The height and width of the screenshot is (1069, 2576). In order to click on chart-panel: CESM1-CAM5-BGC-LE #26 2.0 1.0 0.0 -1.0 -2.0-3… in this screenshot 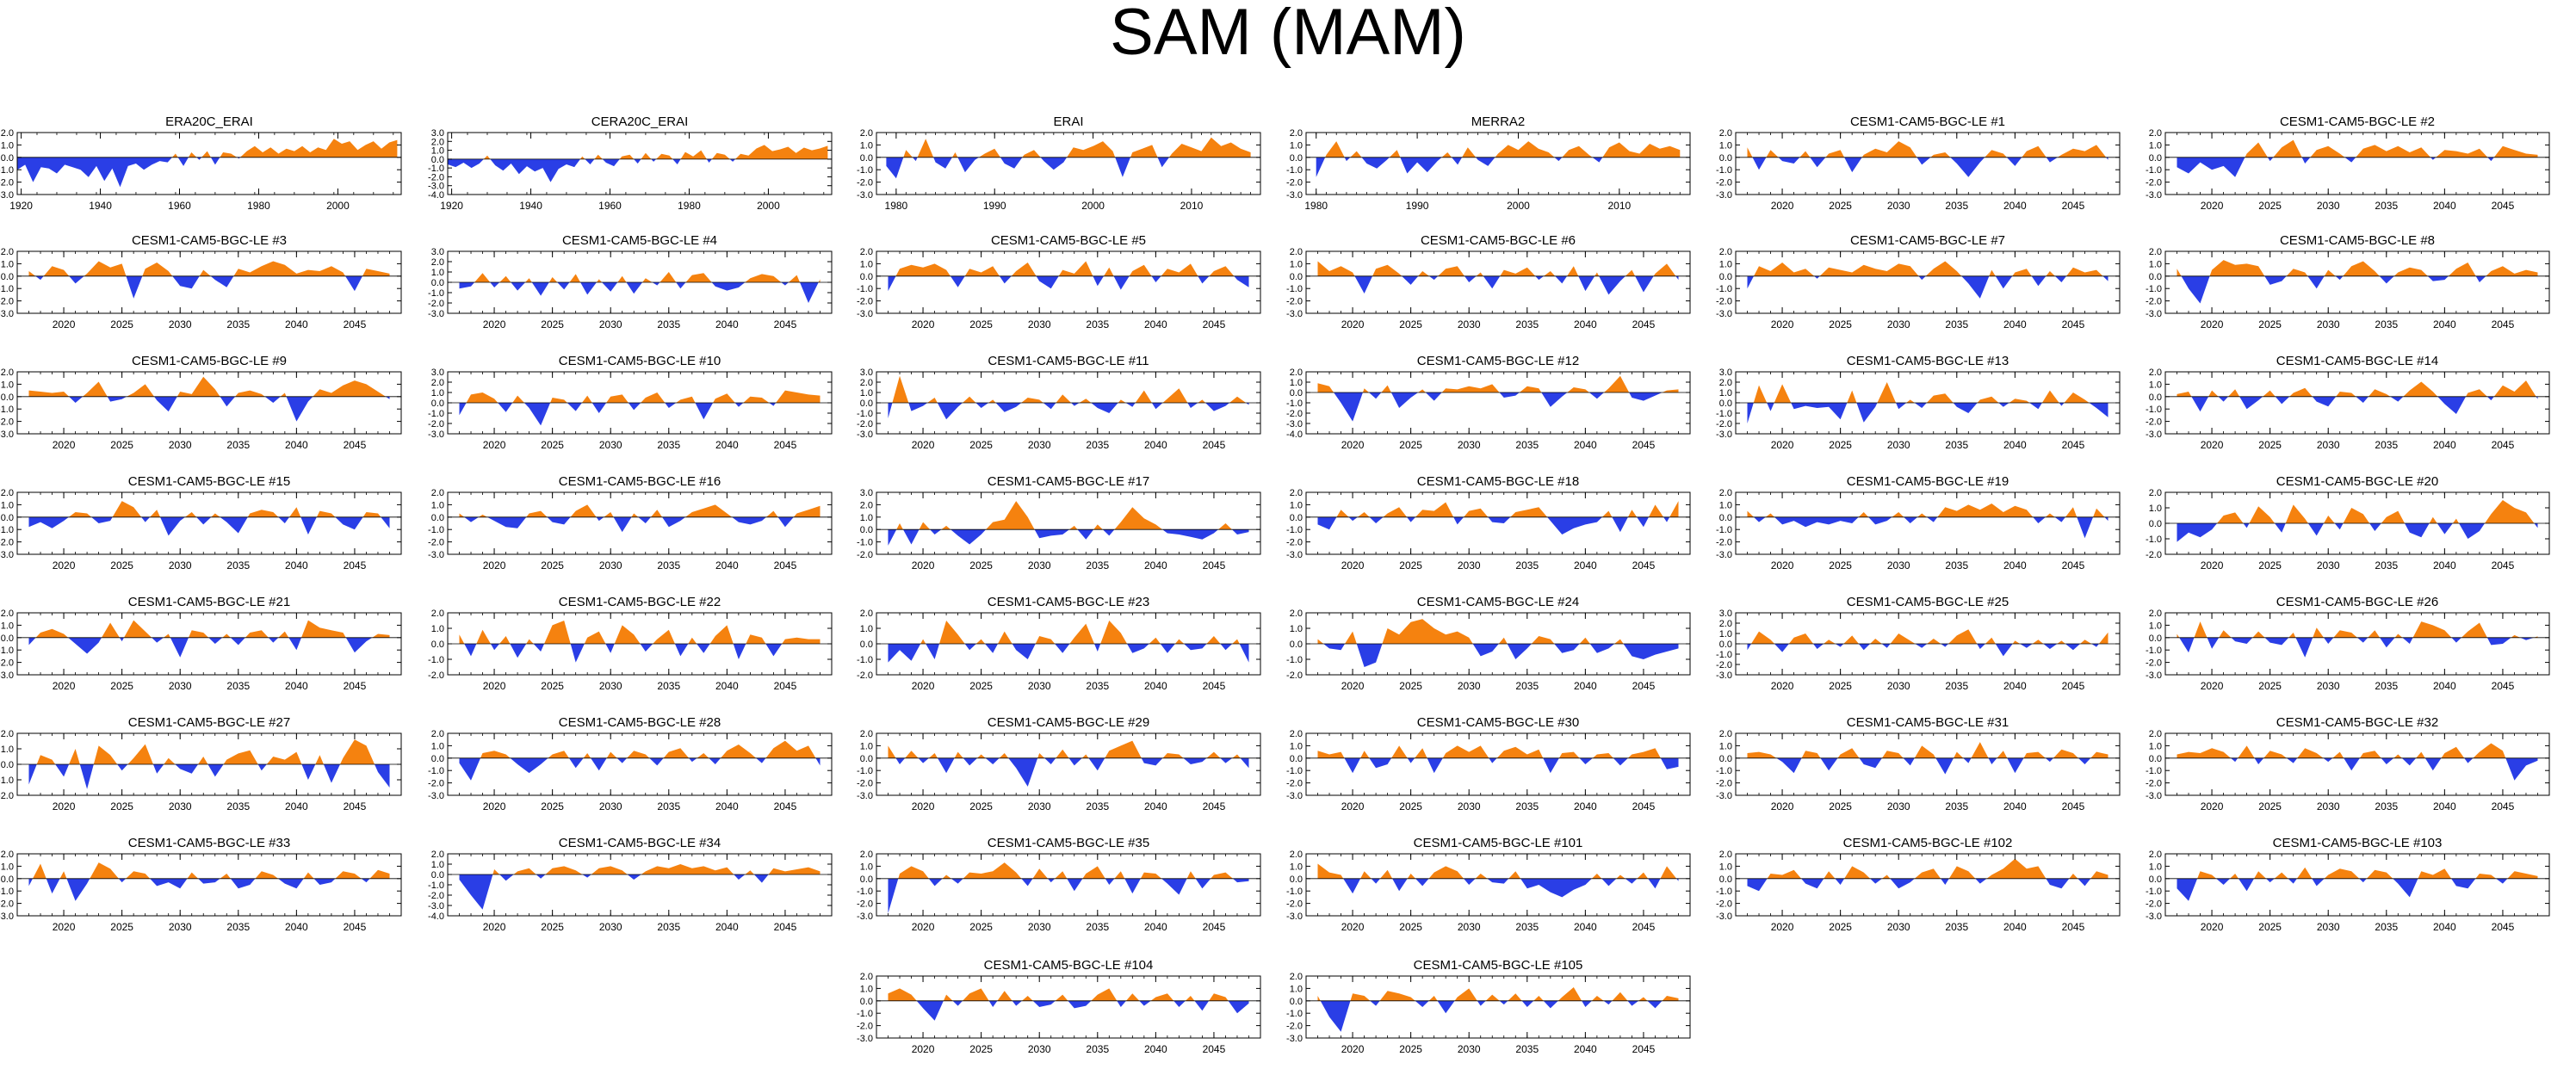, I will do `click(2348, 643)`.